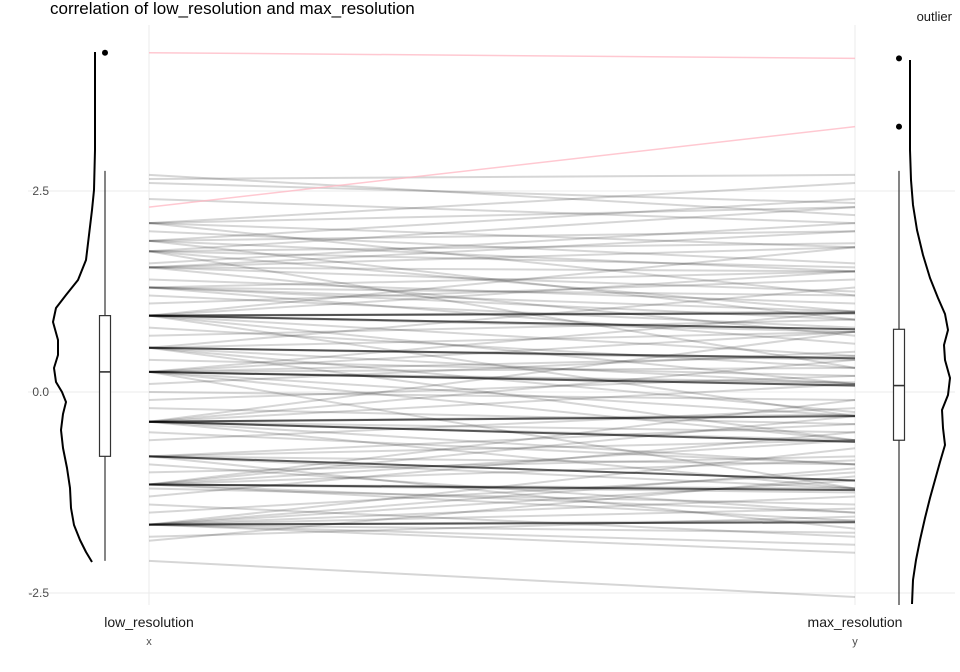 This screenshot has height=672, width=960. I want to click on axis-name-x: x, so click(149, 642).